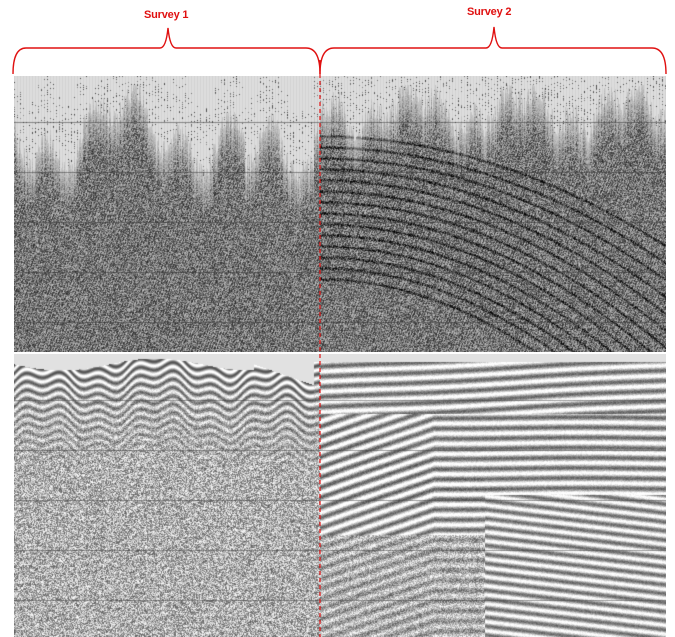  What do you see at coordinates (166, 51) in the screenshot?
I see `survey-1-brace` at bounding box center [166, 51].